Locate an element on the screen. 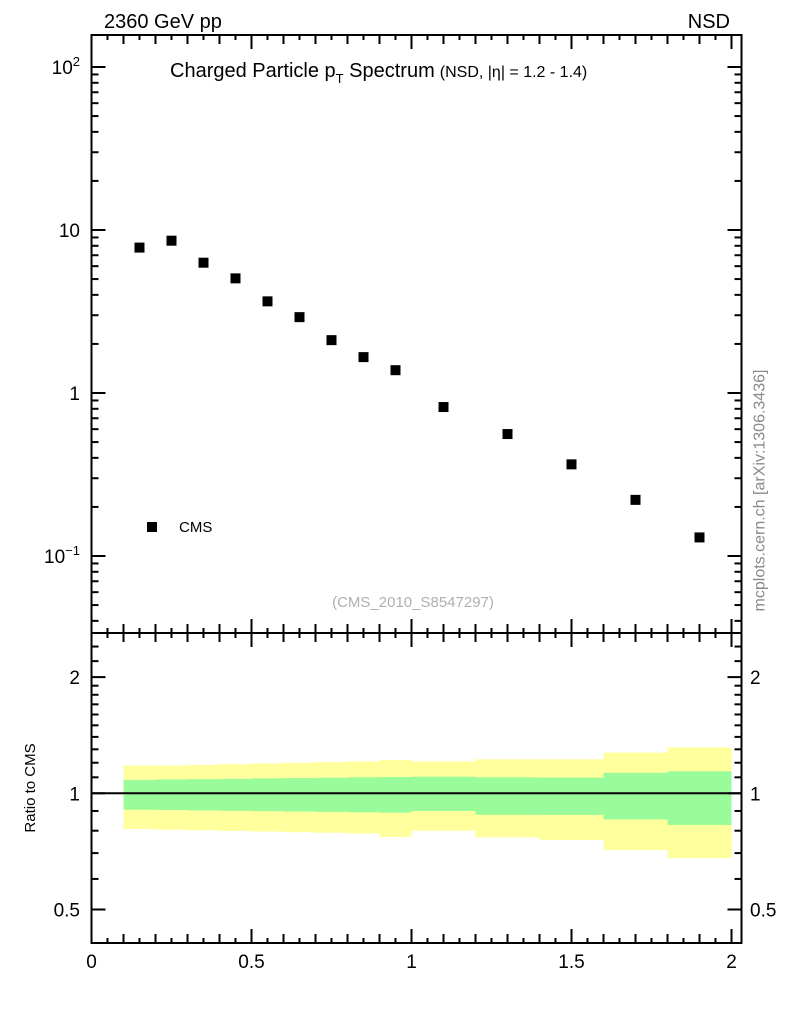  x-tick-labels: 0 0.5 1 1.5 2 is located at coordinates (411, 962).